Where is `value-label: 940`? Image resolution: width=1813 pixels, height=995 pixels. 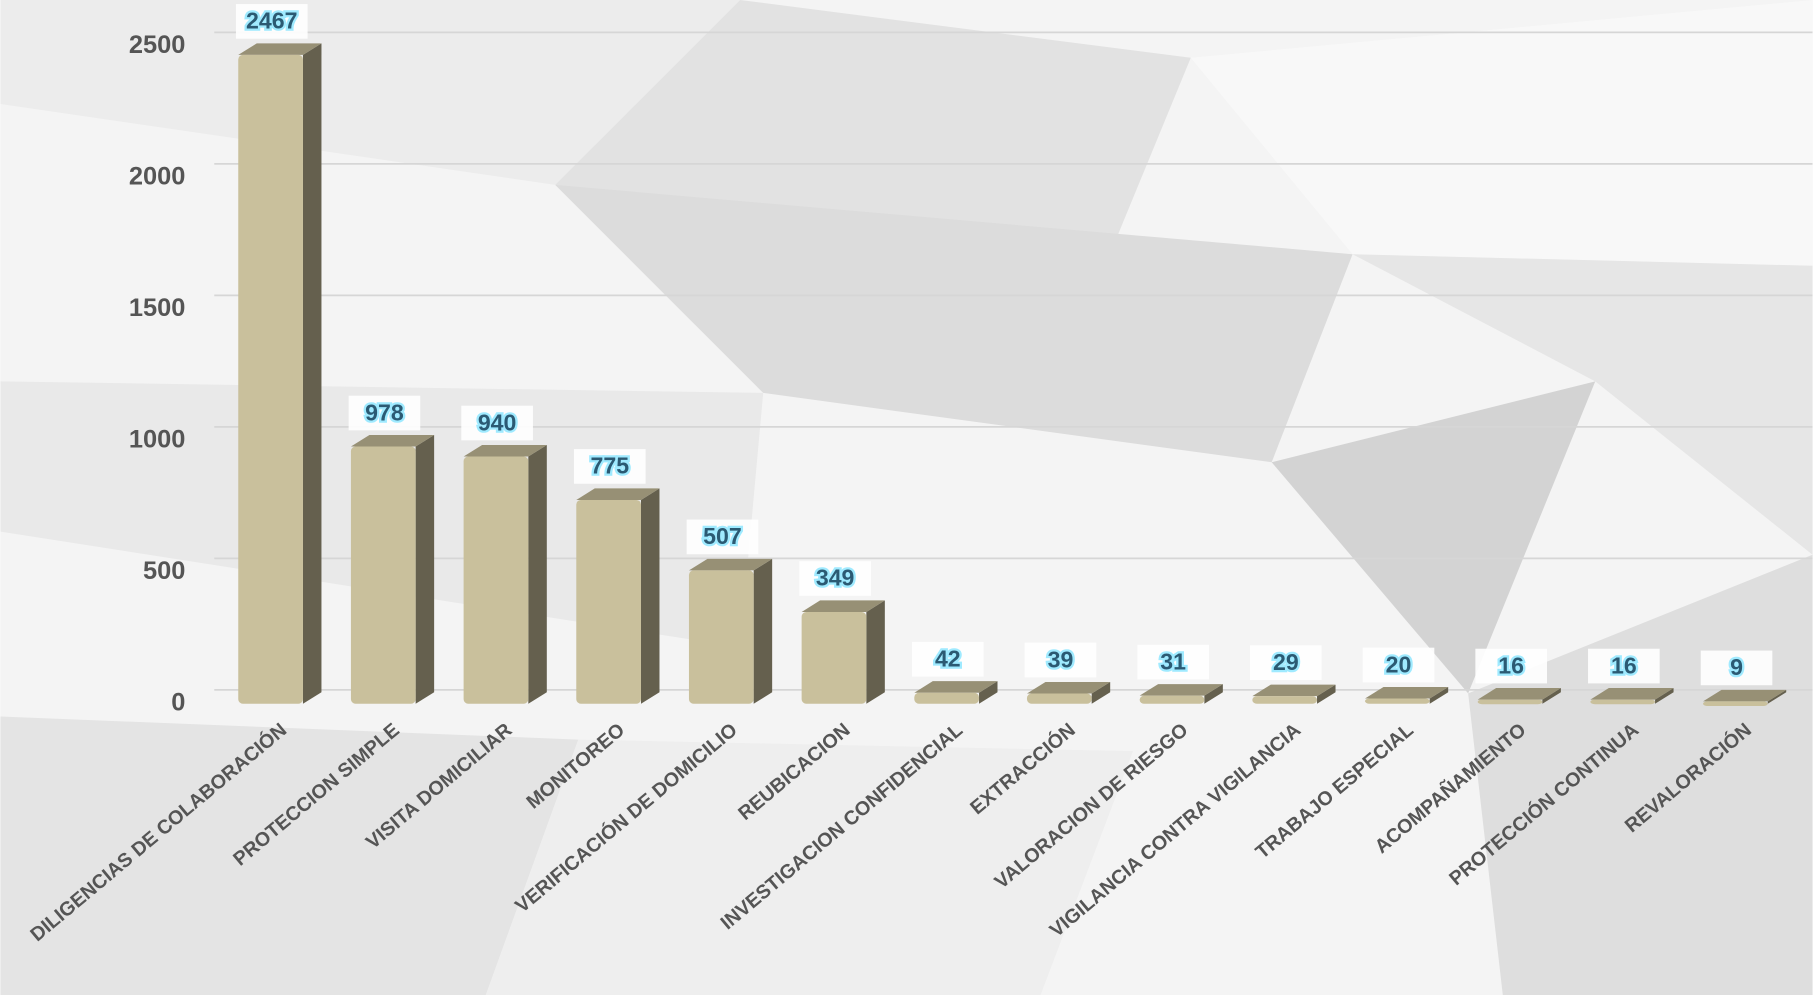 value-label: 940 is located at coordinates (497, 422).